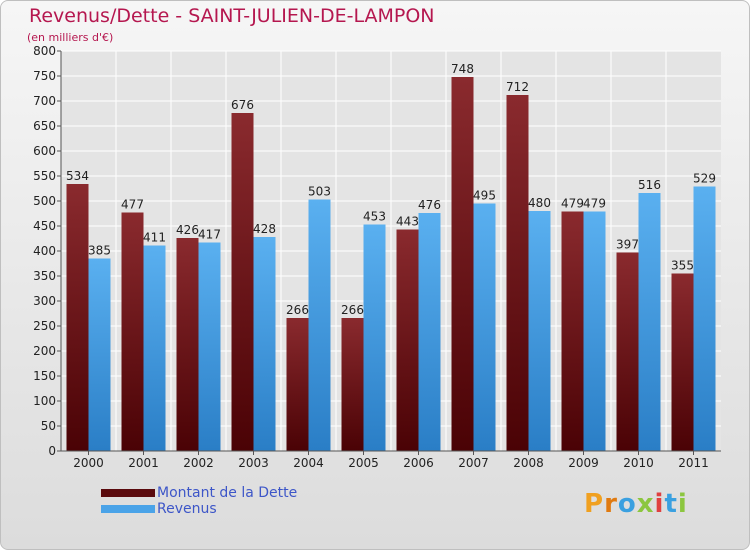  What do you see at coordinates (44, 76) in the screenshot?
I see `y-tick-label: 750` at bounding box center [44, 76].